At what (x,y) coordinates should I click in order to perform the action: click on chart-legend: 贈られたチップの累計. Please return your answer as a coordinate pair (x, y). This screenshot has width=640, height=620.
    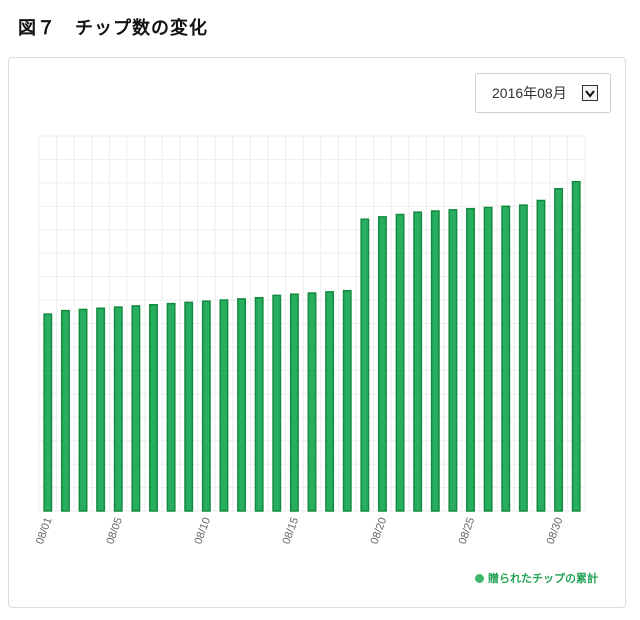
    Looking at the image, I should click on (536, 578).